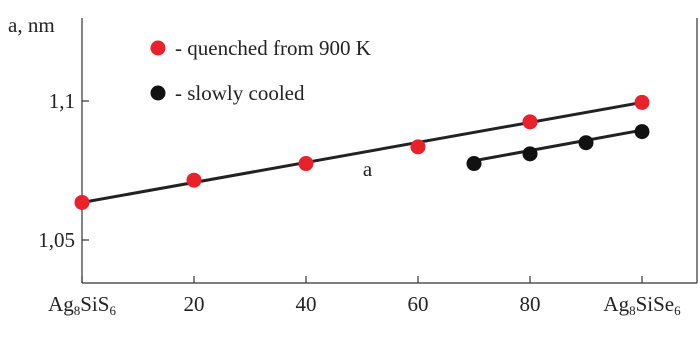  What do you see at coordinates (368, 169) in the screenshot?
I see `line-annotation: a` at bounding box center [368, 169].